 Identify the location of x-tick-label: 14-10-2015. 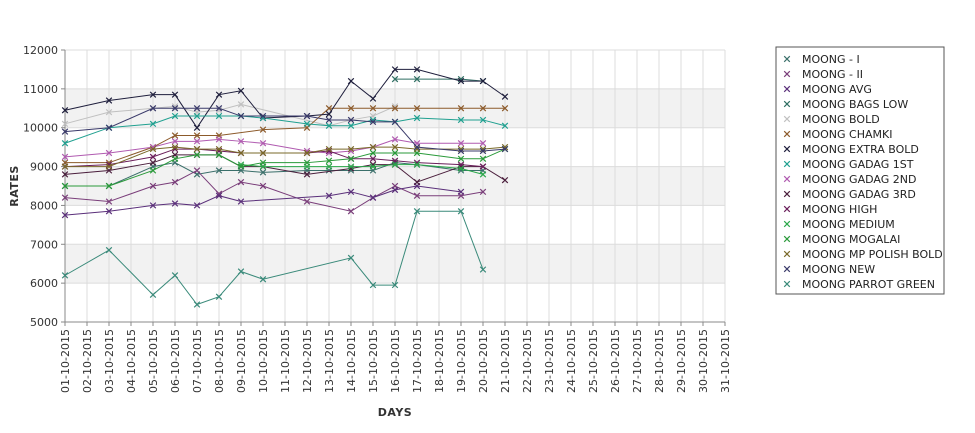
(351, 361).